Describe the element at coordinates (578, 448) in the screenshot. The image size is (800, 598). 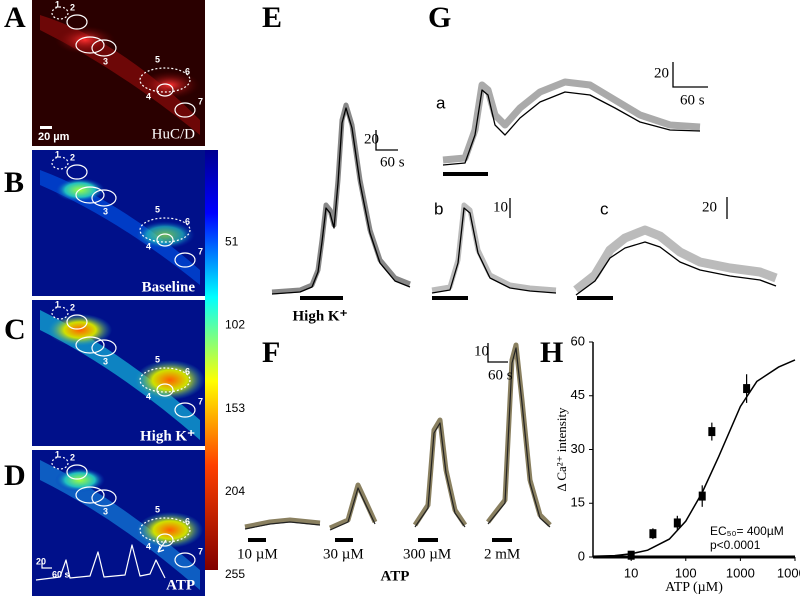
I see `y-tick-label: 30` at that location.